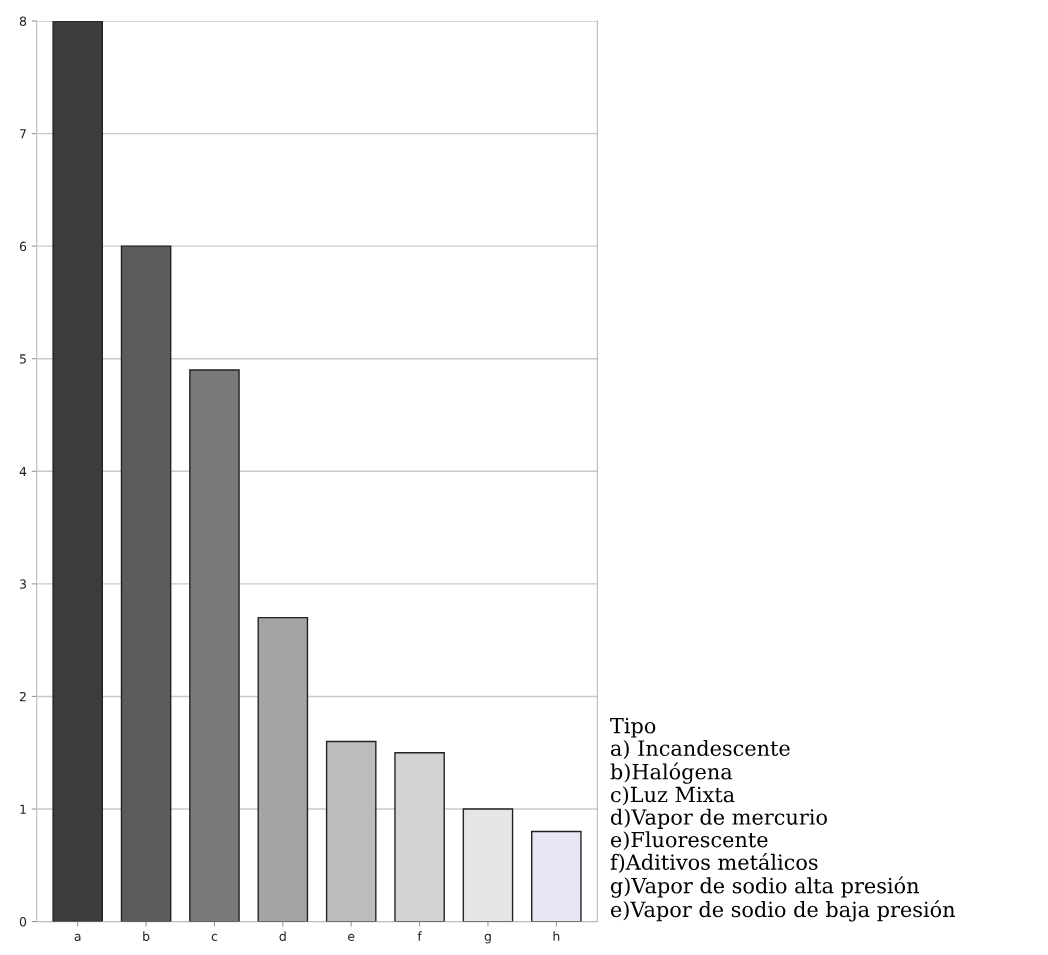 The height and width of the screenshot is (955, 1048). What do you see at coordinates (718, 818) in the screenshot?
I see `text: d)Vapor de mercurio` at bounding box center [718, 818].